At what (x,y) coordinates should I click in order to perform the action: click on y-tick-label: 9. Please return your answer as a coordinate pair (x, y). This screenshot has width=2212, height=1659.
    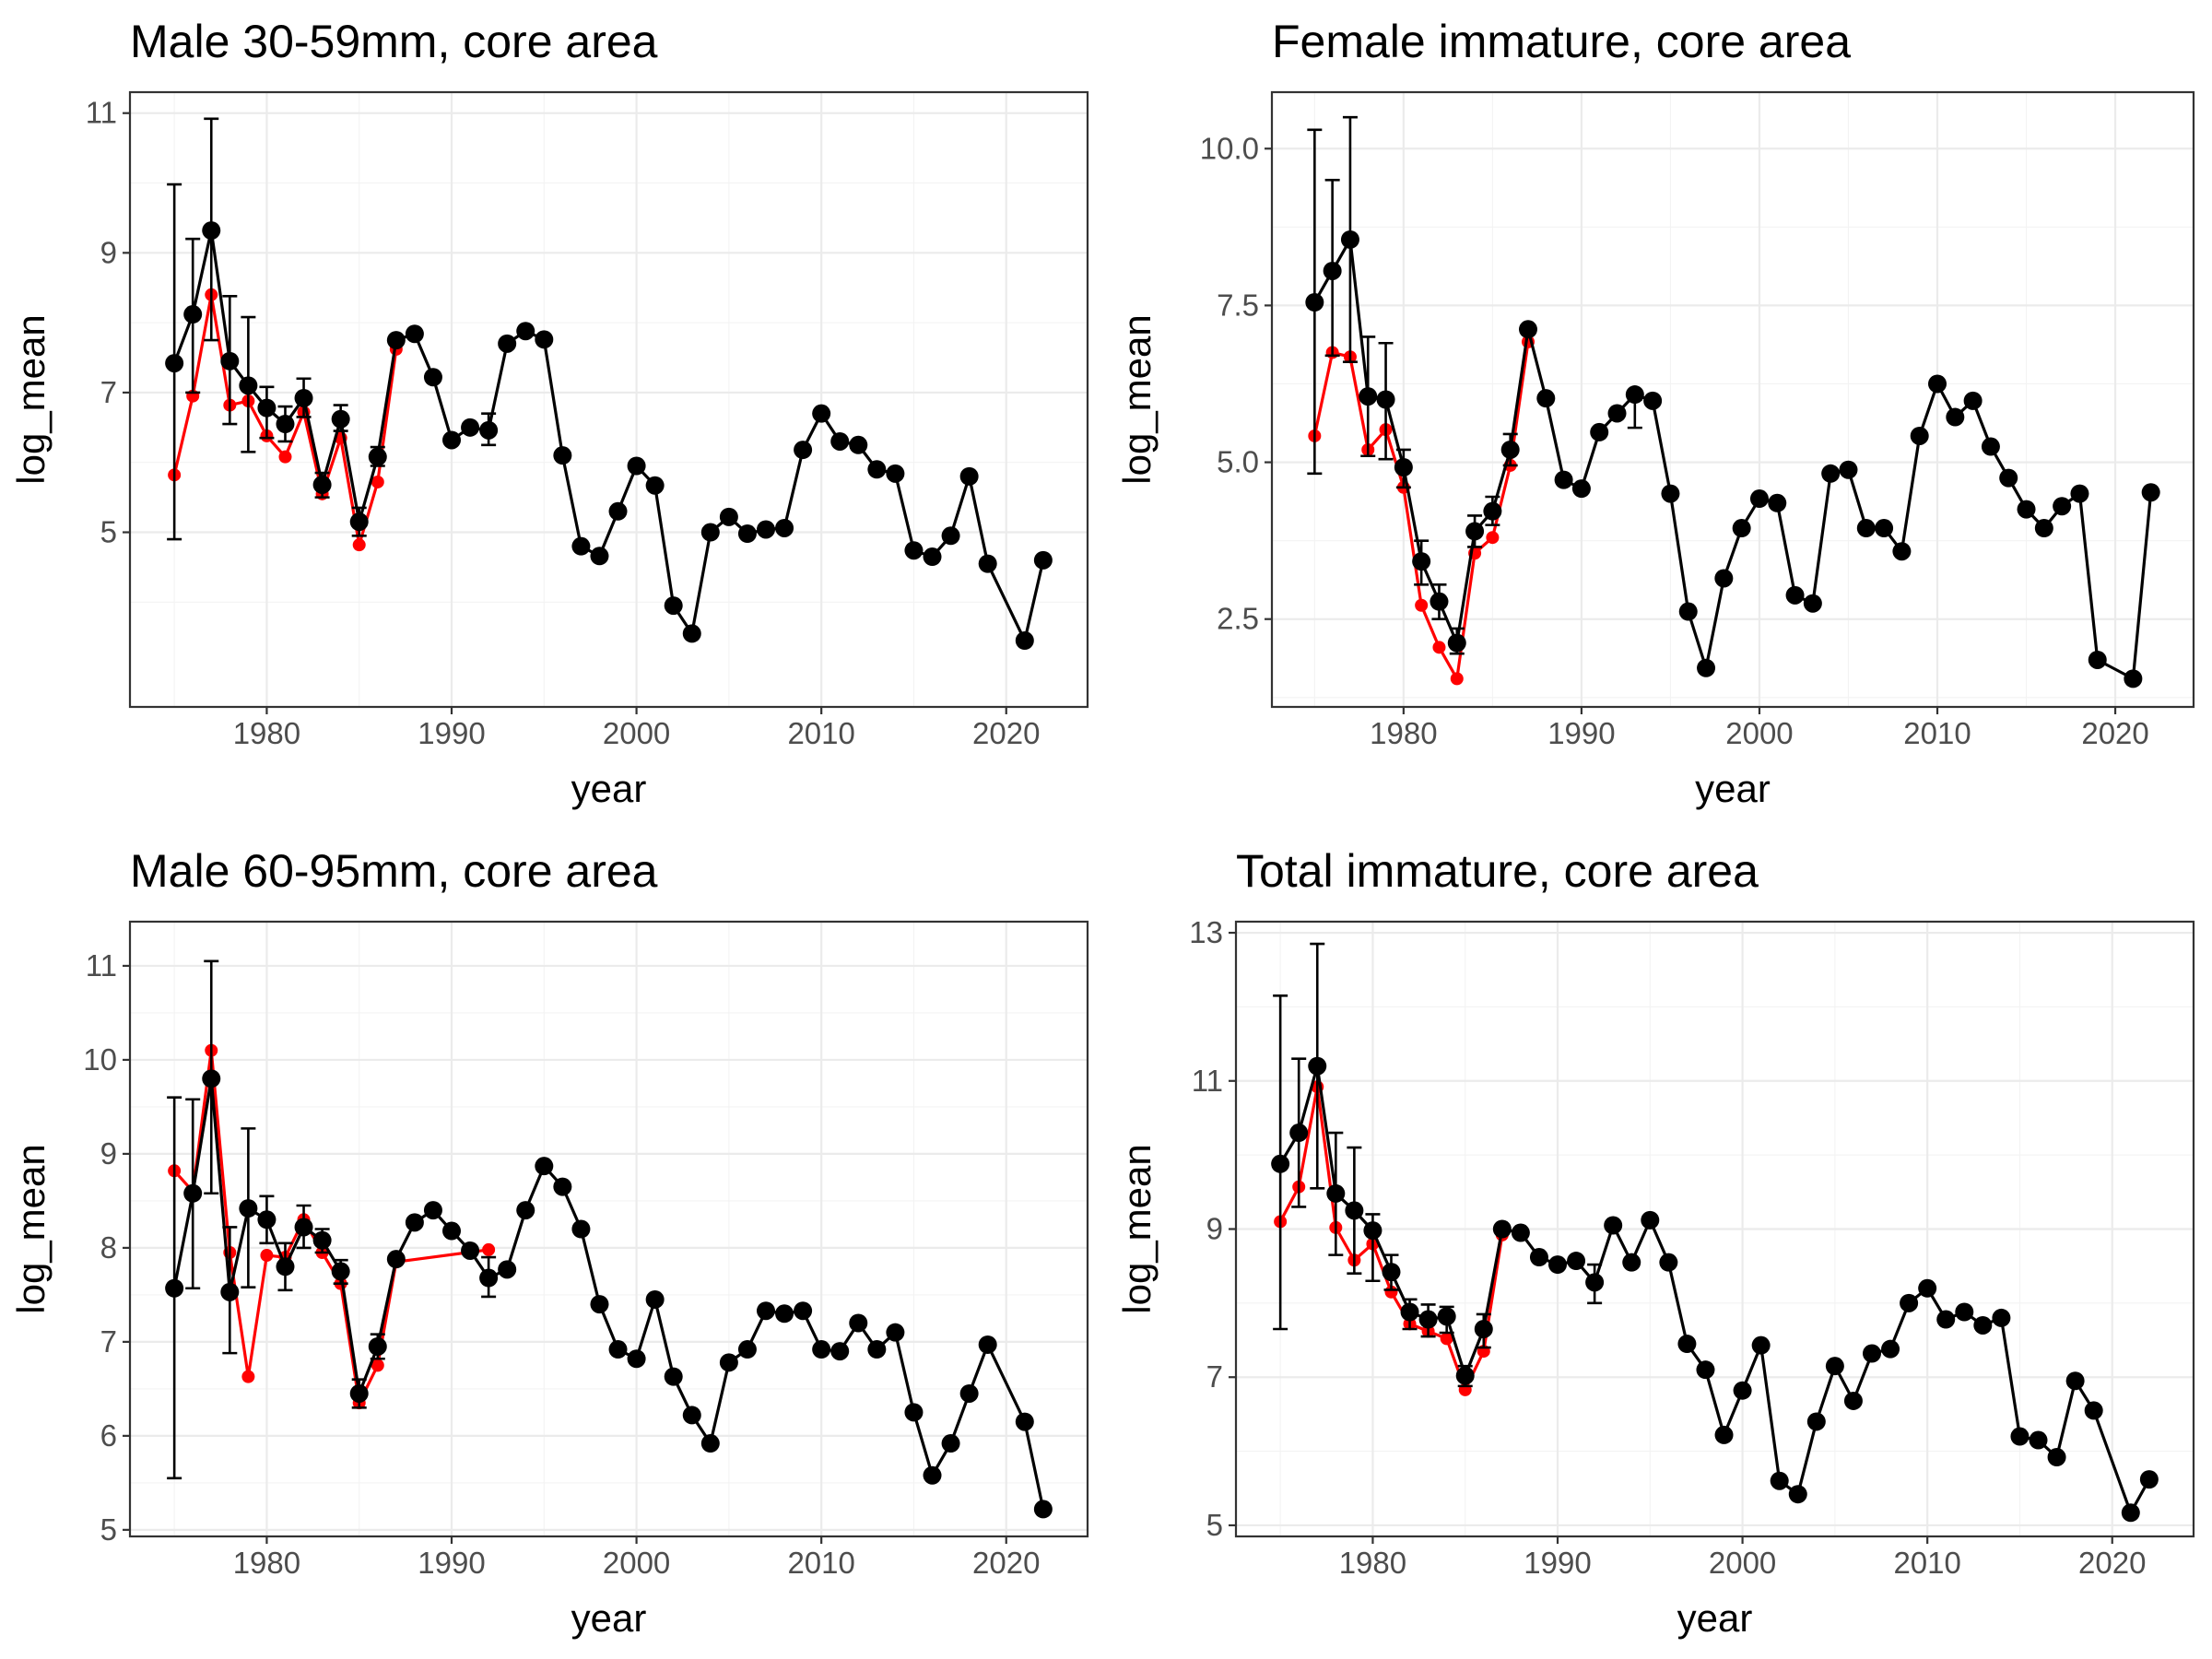
    Looking at the image, I should click on (108, 1153).